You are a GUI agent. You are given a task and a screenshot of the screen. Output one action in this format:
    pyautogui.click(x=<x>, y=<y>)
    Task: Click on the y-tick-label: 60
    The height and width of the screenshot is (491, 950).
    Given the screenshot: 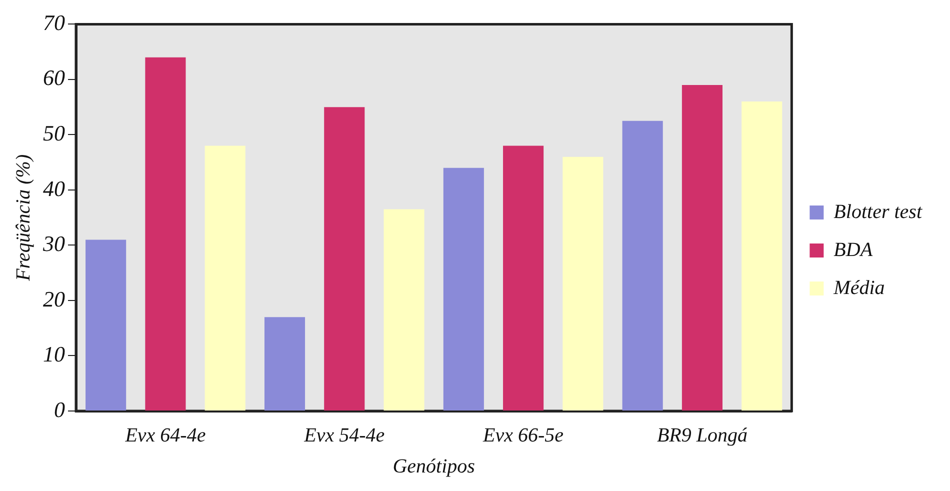 What is the action you would take?
    pyautogui.click(x=54, y=77)
    